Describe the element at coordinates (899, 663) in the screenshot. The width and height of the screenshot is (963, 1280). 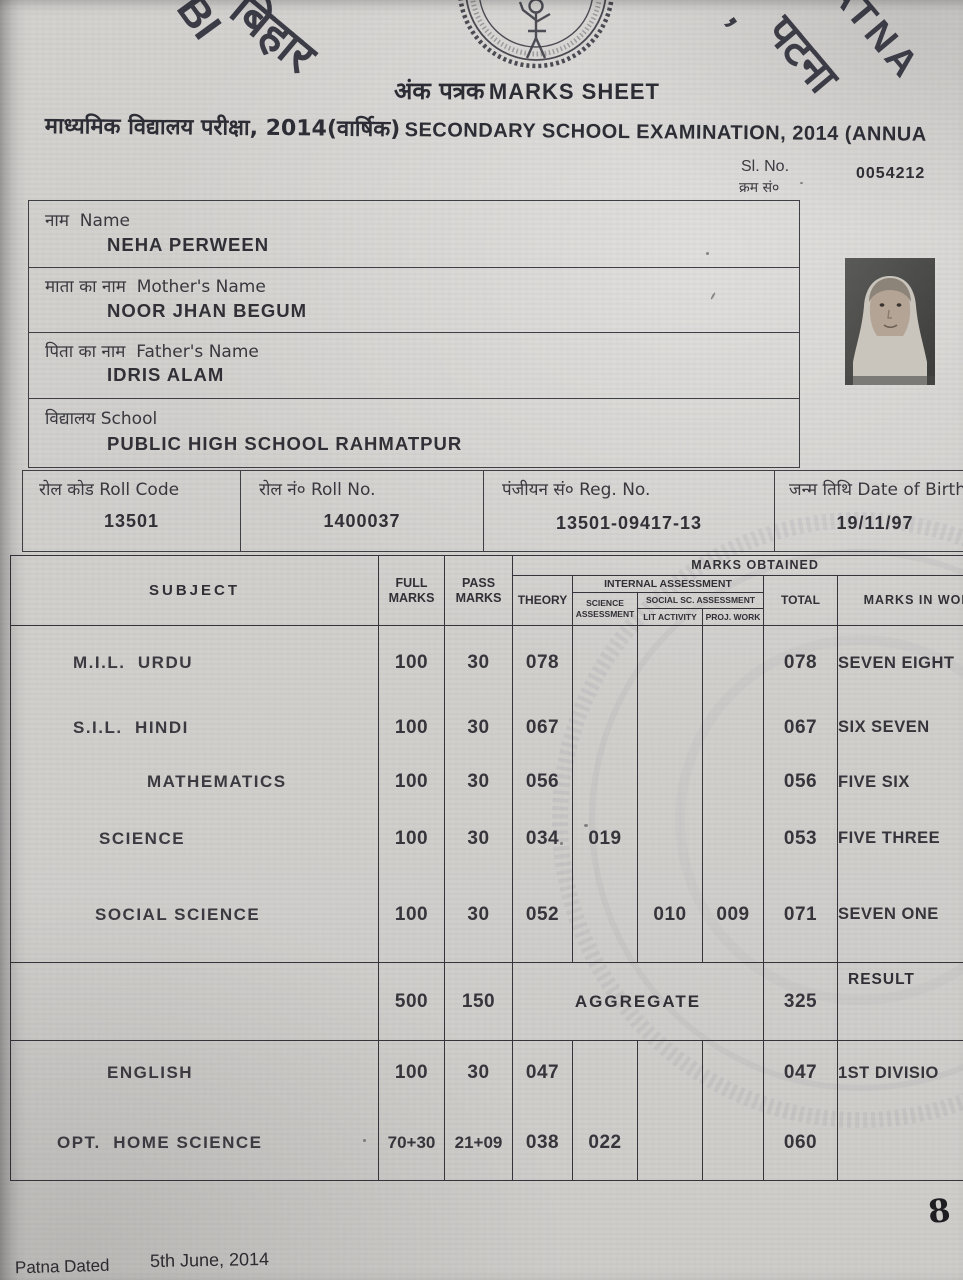
I see `marks-in-words-cell: SEVEN EIGHT` at that location.